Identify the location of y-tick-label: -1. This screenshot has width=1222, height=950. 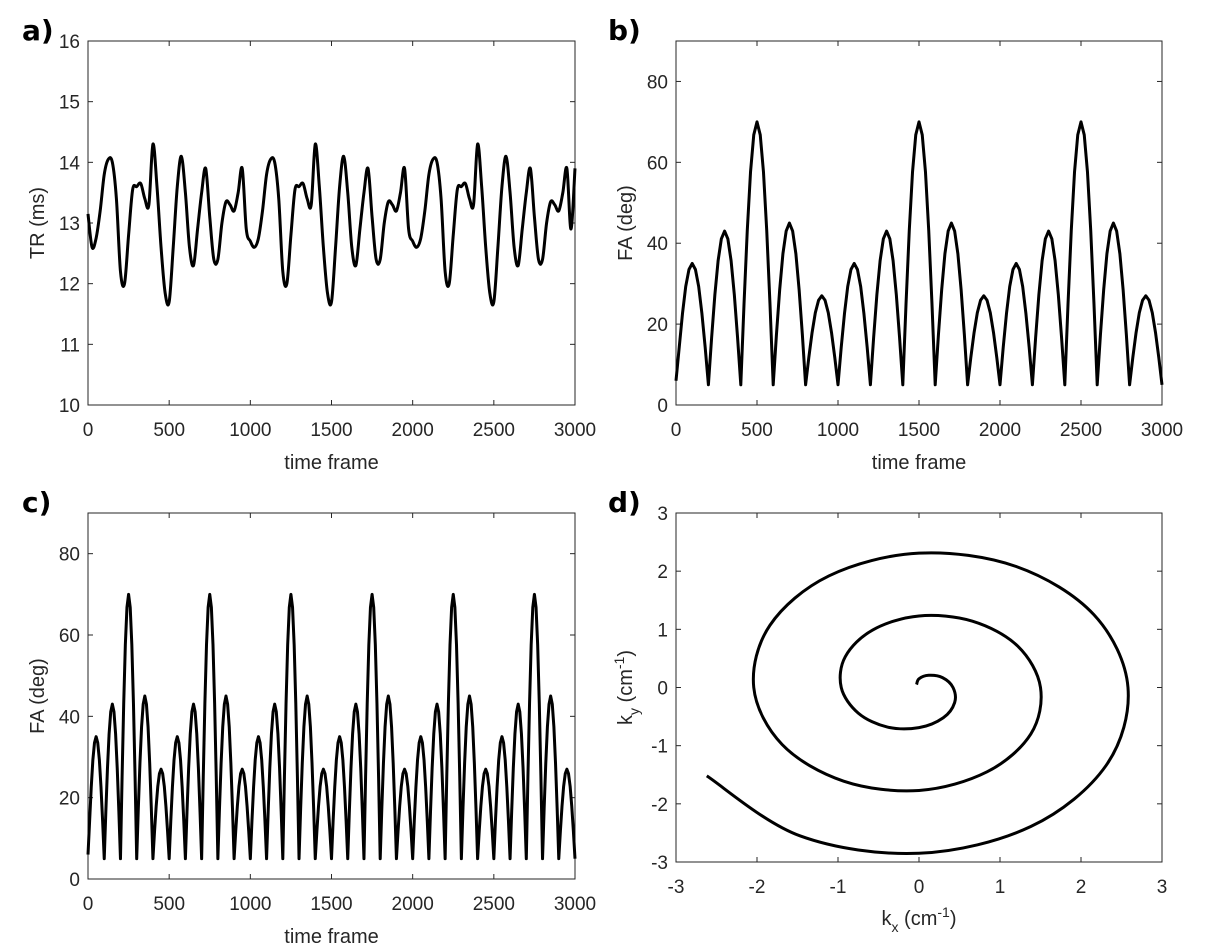
(659, 747).